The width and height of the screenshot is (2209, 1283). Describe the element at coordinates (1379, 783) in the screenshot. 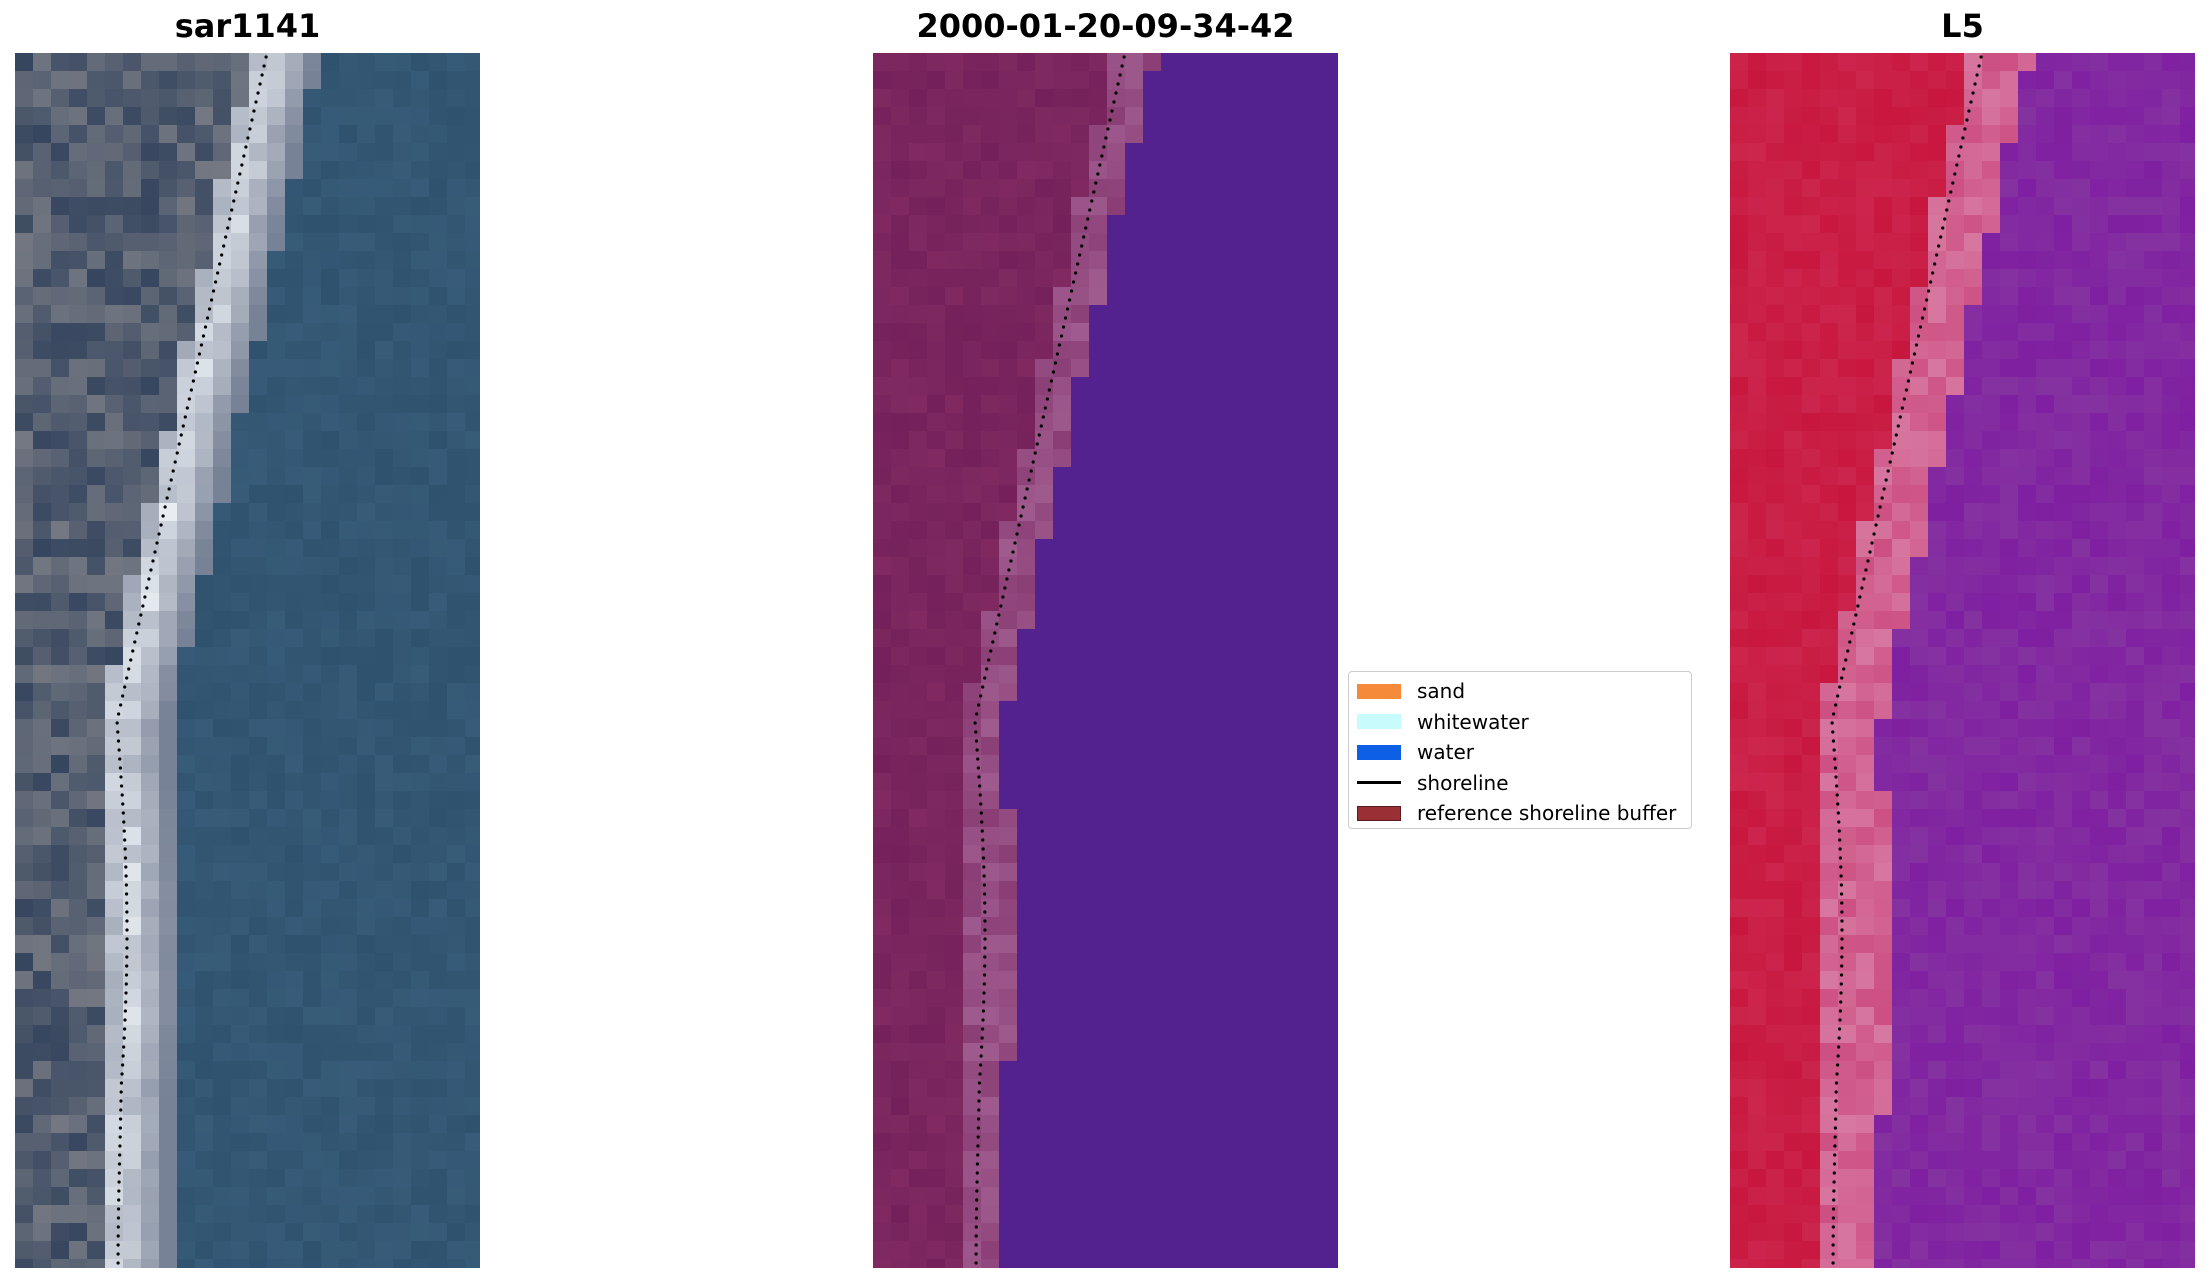

I see `shoreline-line-swatch` at that location.